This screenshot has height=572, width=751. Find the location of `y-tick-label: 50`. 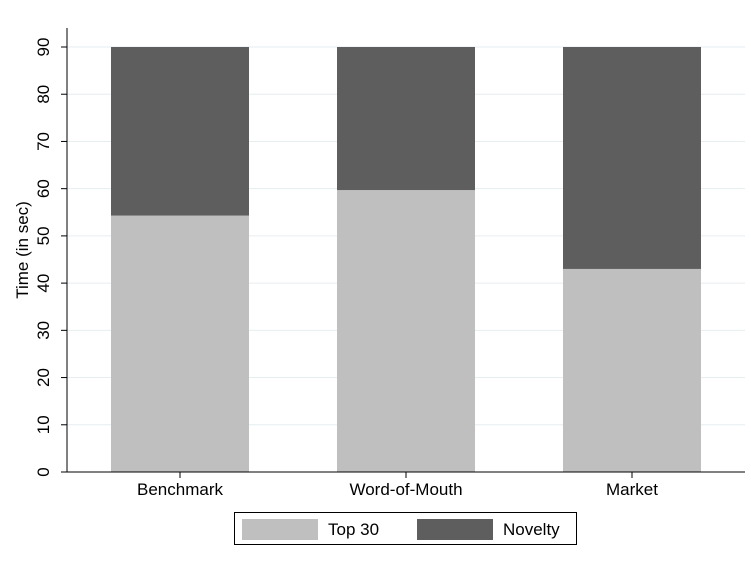

y-tick-label: 50 is located at coordinates (43, 235).